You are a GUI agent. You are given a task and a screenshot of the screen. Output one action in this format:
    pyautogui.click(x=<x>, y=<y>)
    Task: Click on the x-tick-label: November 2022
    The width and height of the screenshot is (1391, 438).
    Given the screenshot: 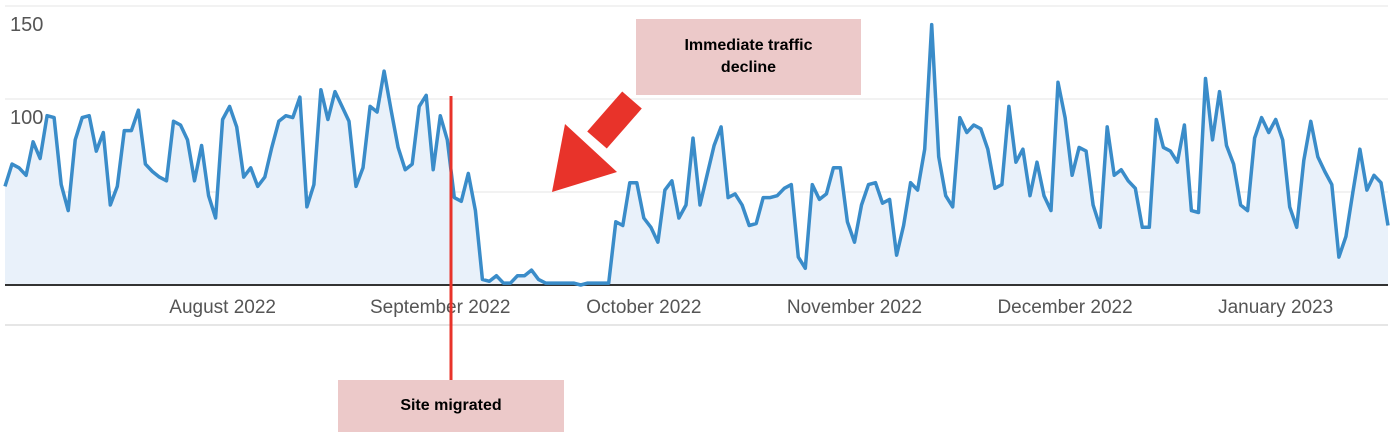 What is the action you would take?
    pyautogui.click(x=854, y=307)
    